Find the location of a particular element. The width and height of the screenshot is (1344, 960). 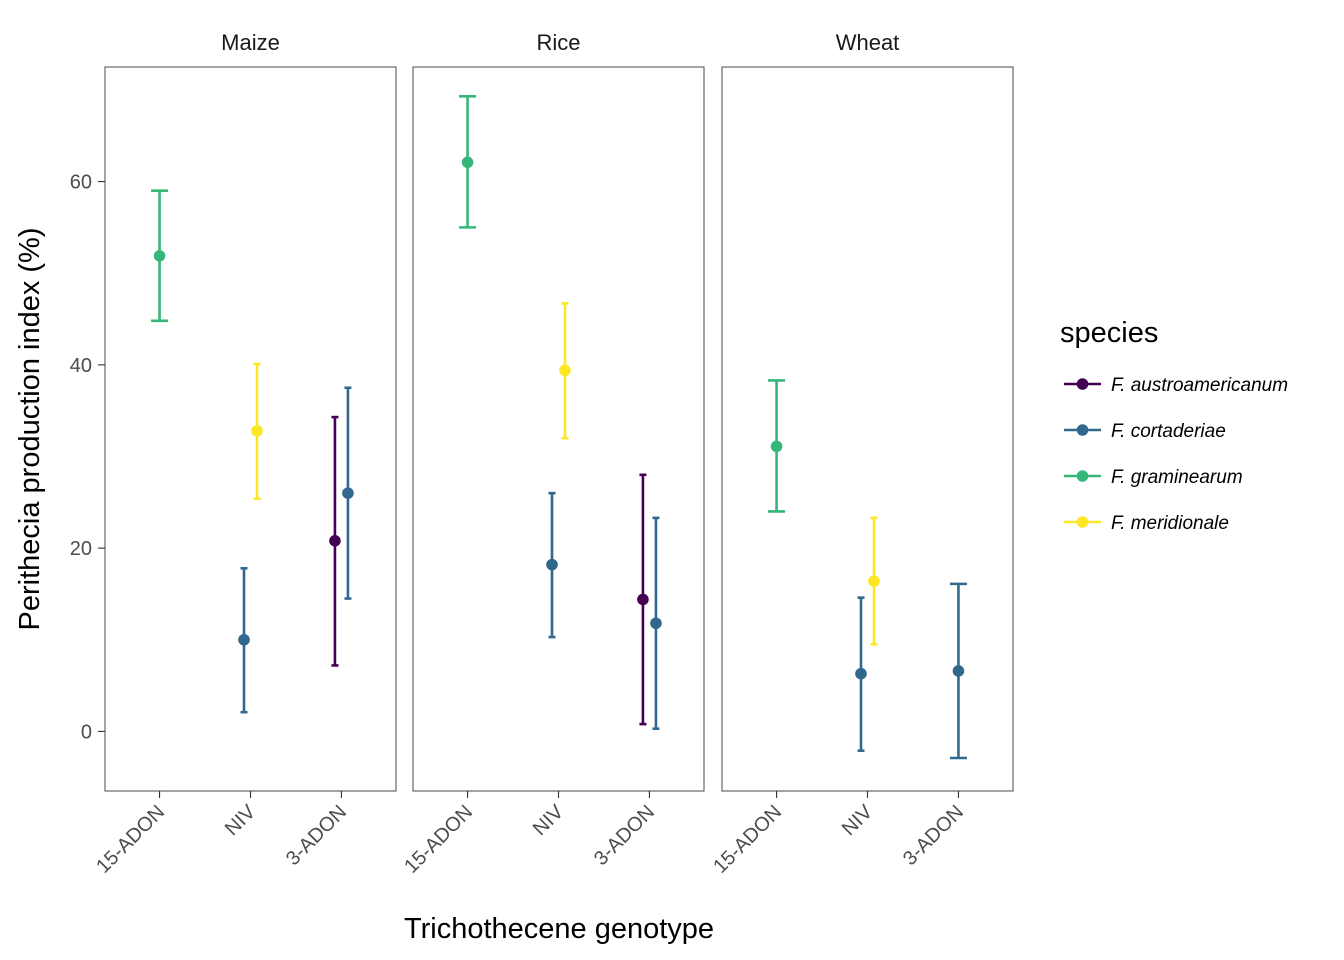

y-tick-label: 0 is located at coordinates (86, 732).